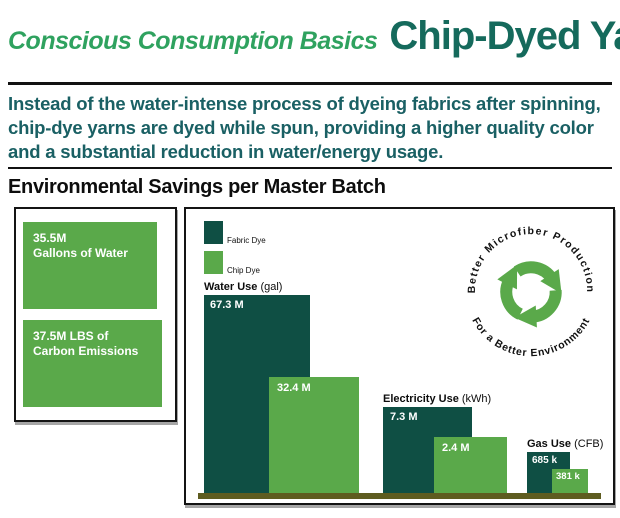 This screenshot has height=518, width=620. I want to click on group-label-text: Water Use, so click(231, 287).